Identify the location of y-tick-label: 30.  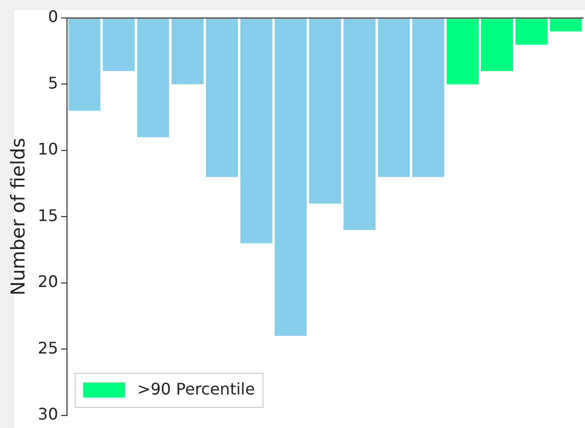
(48, 414).